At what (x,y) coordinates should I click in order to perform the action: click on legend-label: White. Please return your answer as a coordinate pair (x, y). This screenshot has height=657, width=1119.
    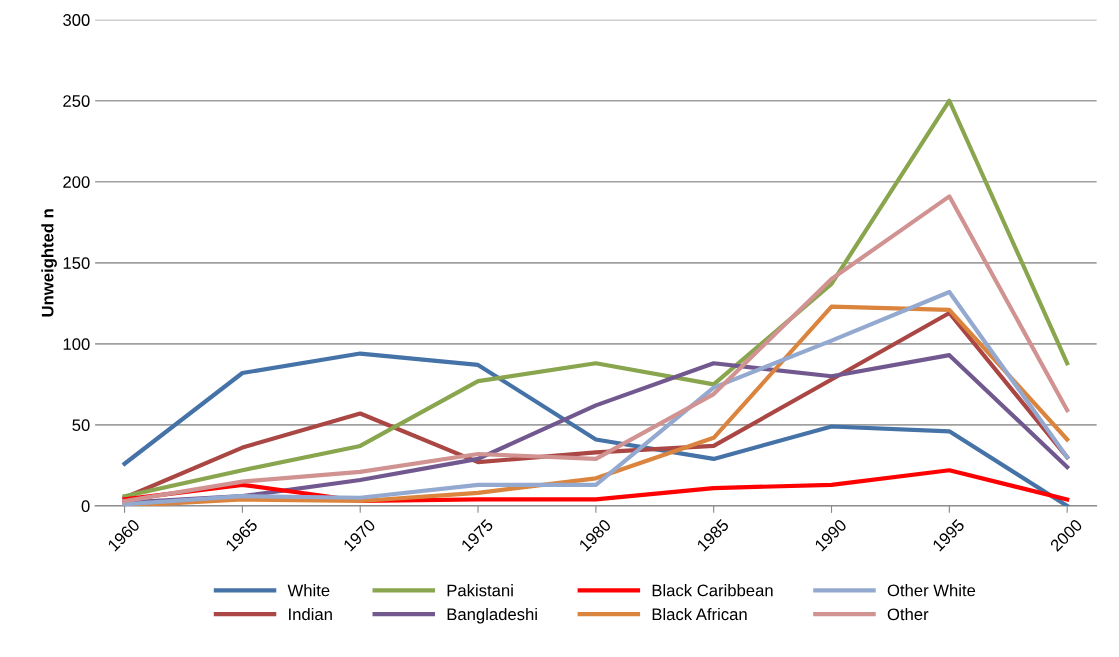
    Looking at the image, I should click on (308, 590).